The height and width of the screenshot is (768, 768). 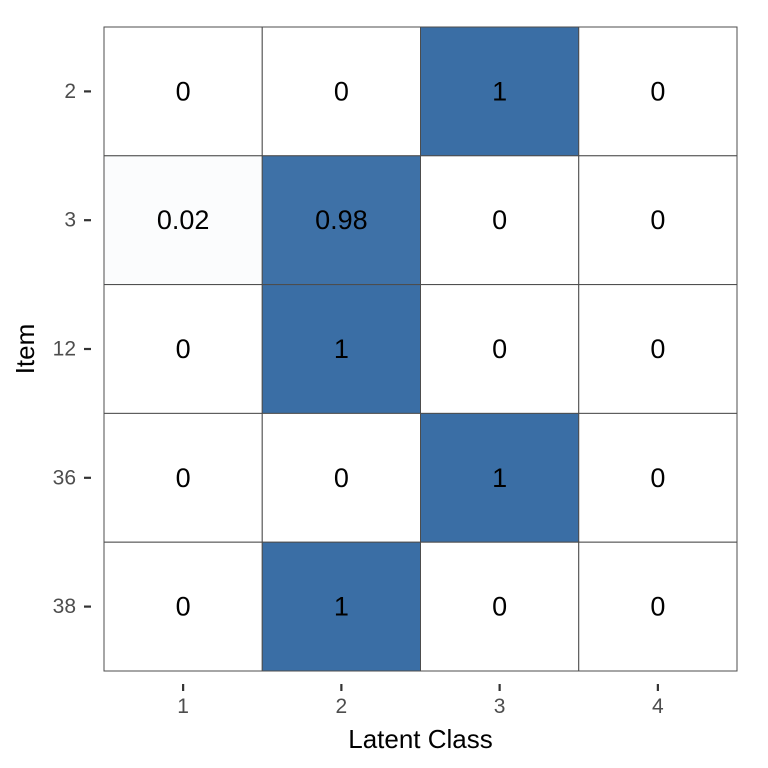 What do you see at coordinates (64, 477) in the screenshot?
I see `y-tick-label: 36` at bounding box center [64, 477].